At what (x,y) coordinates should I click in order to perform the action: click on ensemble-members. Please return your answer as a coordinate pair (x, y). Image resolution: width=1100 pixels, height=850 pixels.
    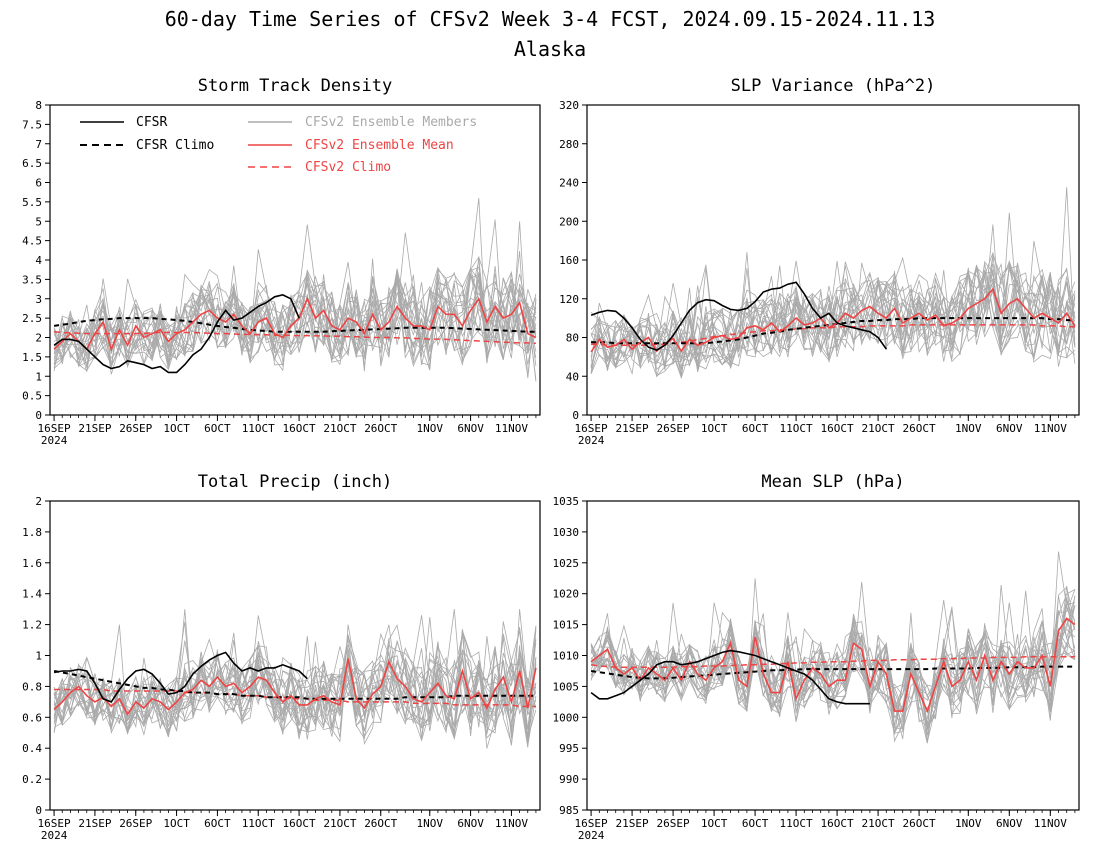
    Looking at the image, I should click on (833, 647).